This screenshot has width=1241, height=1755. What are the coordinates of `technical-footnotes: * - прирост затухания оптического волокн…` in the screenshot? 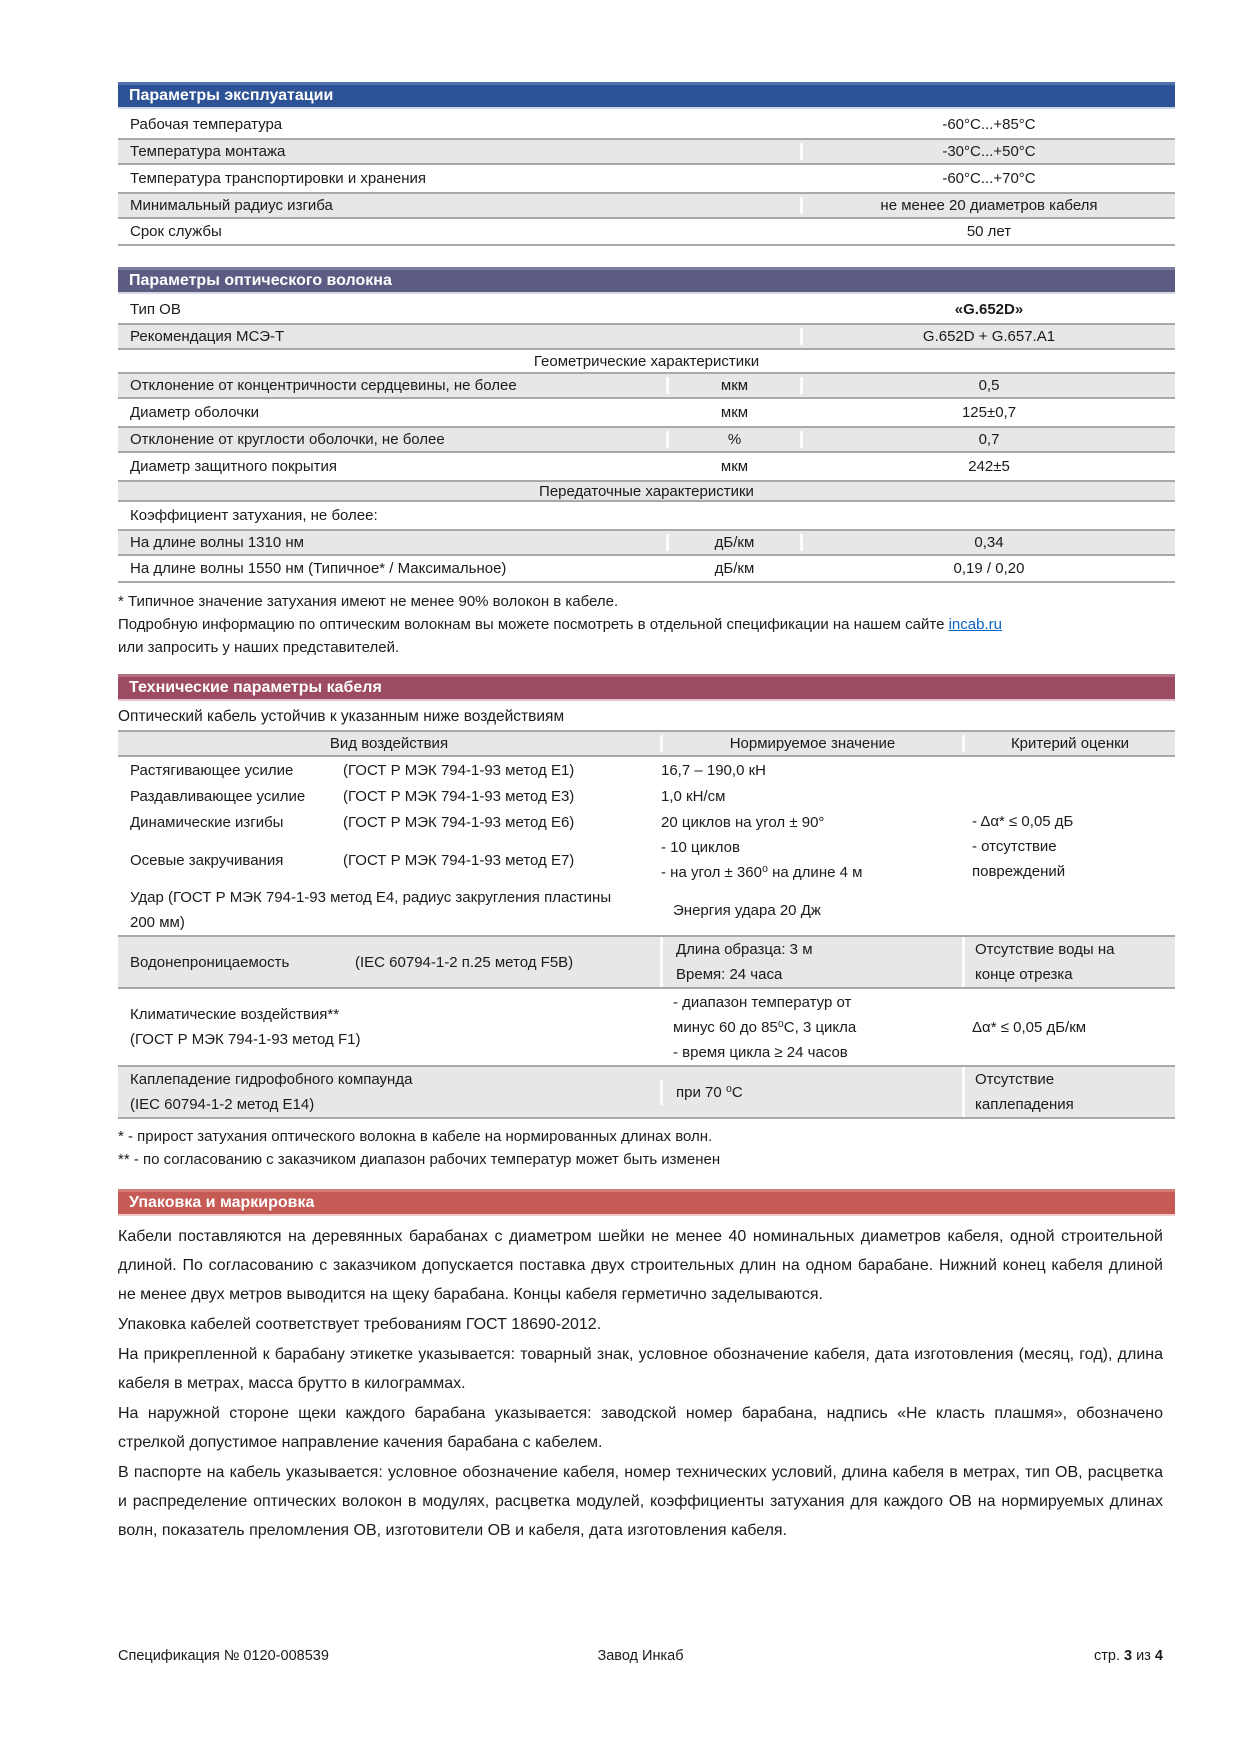 It's located at (640, 1148).